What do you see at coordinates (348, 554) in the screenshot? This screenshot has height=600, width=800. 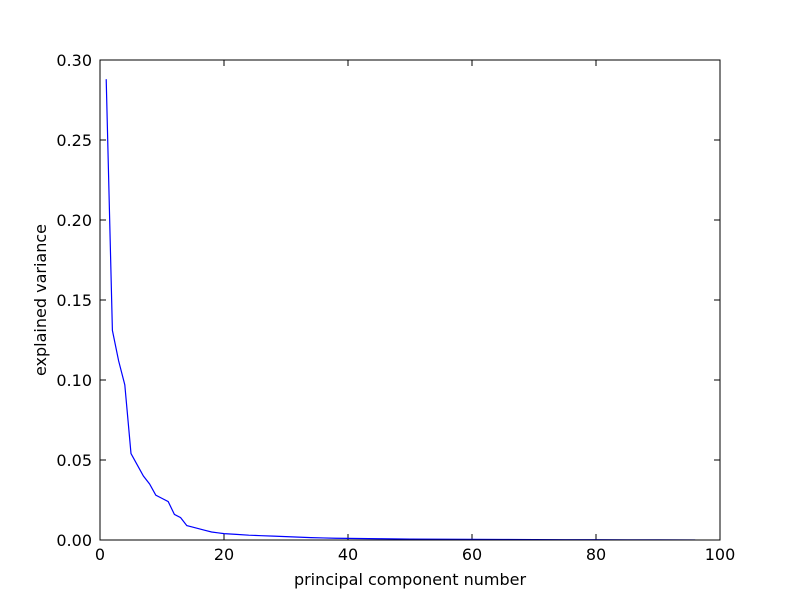 I see `x-tick-label: 40` at bounding box center [348, 554].